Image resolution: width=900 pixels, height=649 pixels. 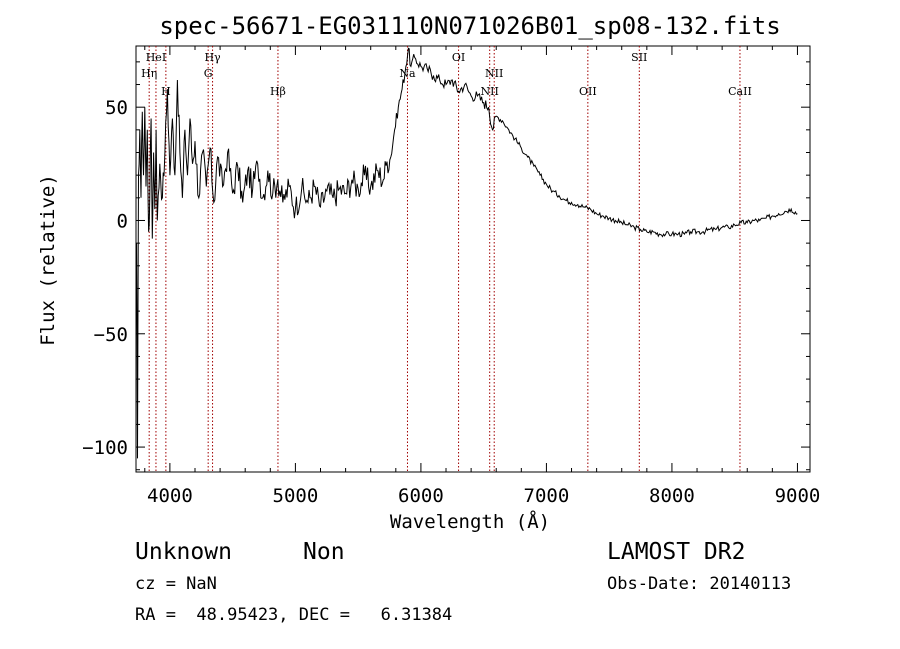 I want to click on x-tick-label: 5000, so click(x=296, y=496).